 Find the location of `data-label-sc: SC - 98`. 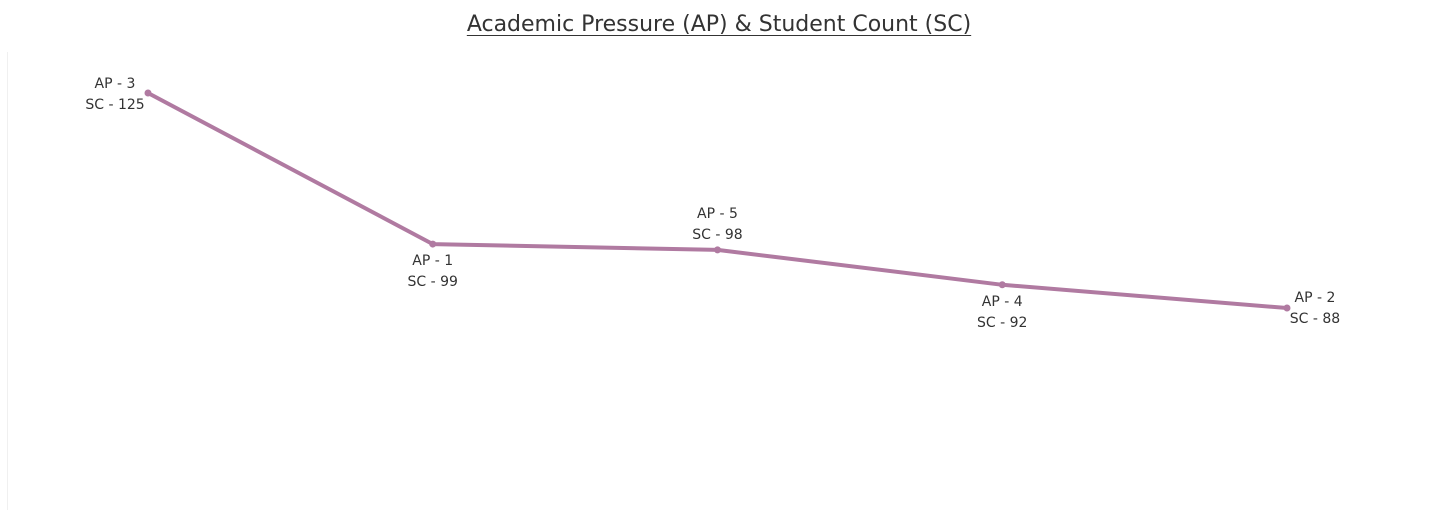

data-label-sc: SC - 98 is located at coordinates (717, 235).